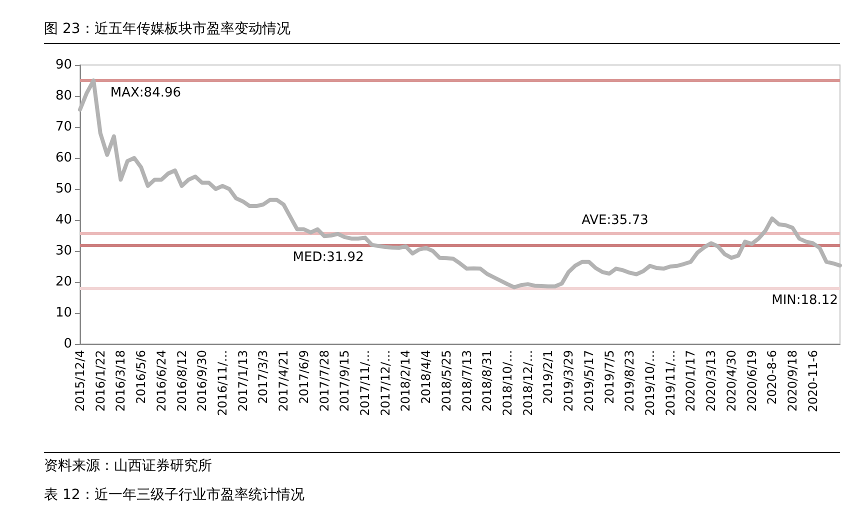 The height and width of the screenshot is (506, 842). What do you see at coordinates (467, 381) in the screenshot?
I see `x-tick-label: 2018/7/13` at bounding box center [467, 381].